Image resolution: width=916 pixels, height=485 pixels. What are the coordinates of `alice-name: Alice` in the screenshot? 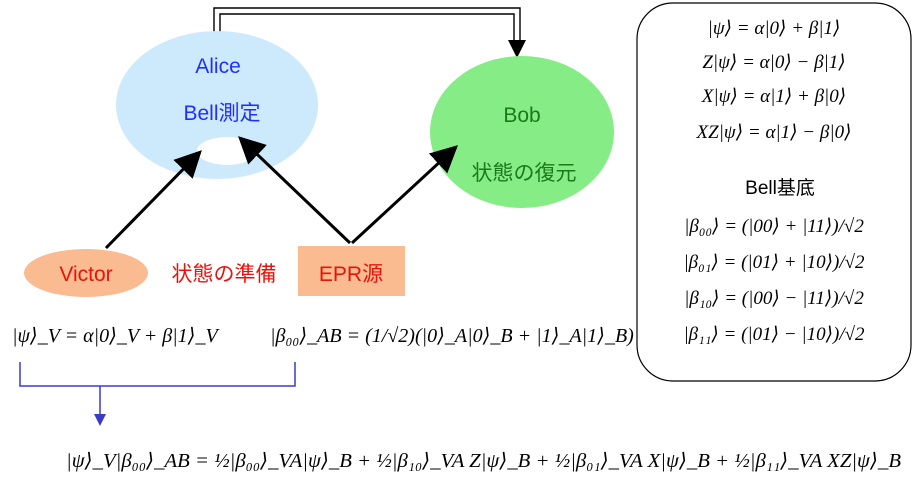 It's located at (218, 66).